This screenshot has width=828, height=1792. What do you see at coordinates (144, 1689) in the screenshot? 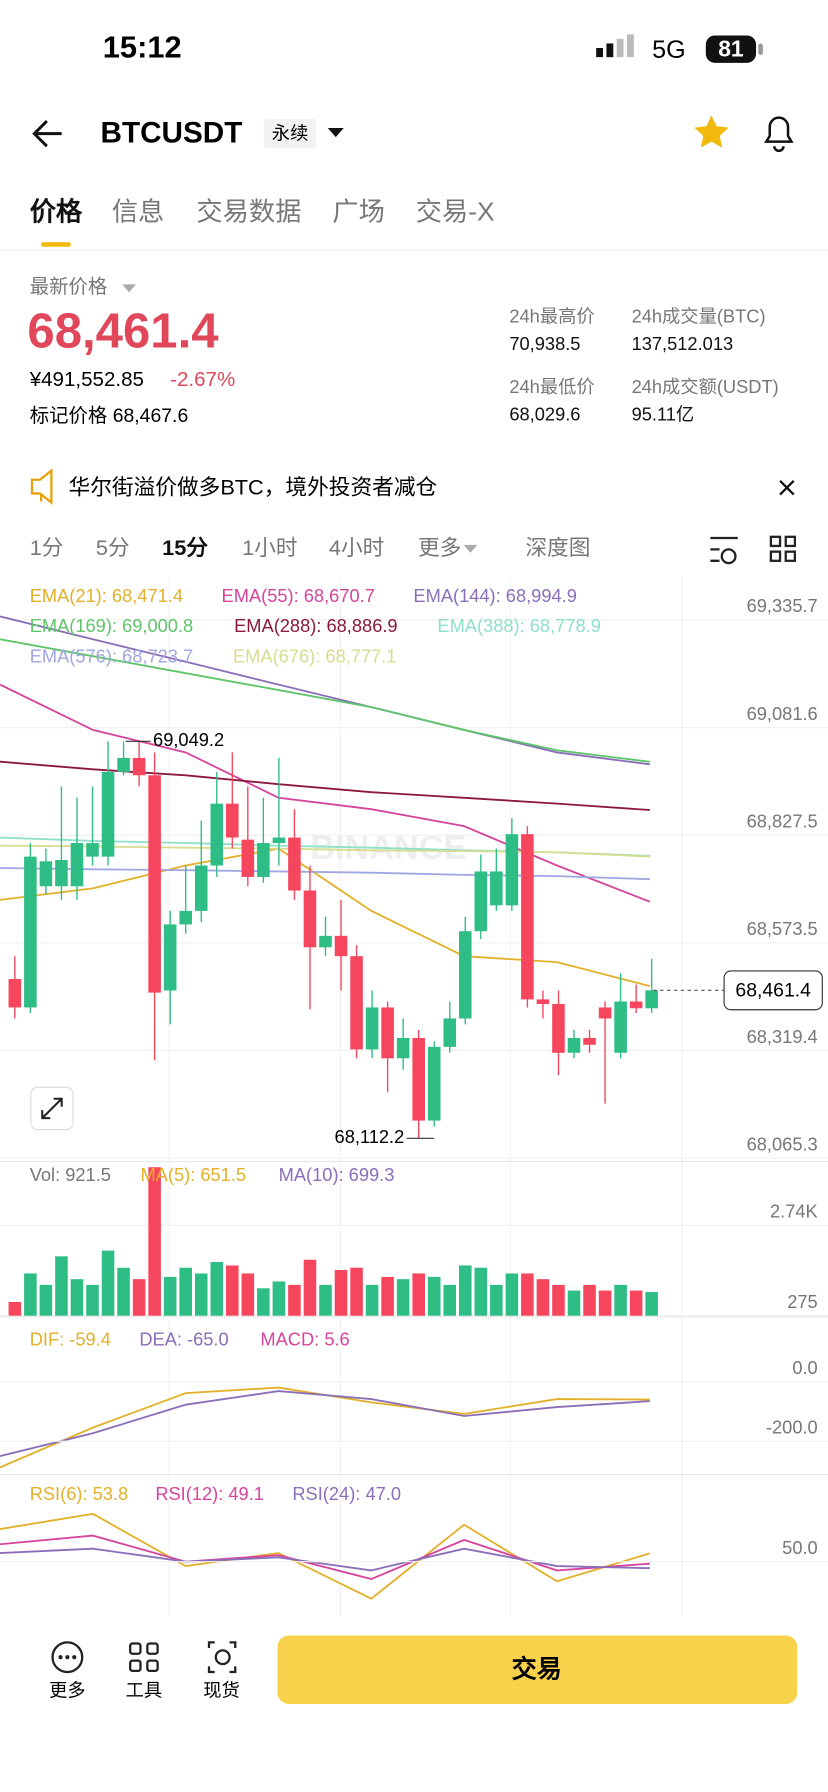
I see `bottom-item: 工具` at bounding box center [144, 1689].